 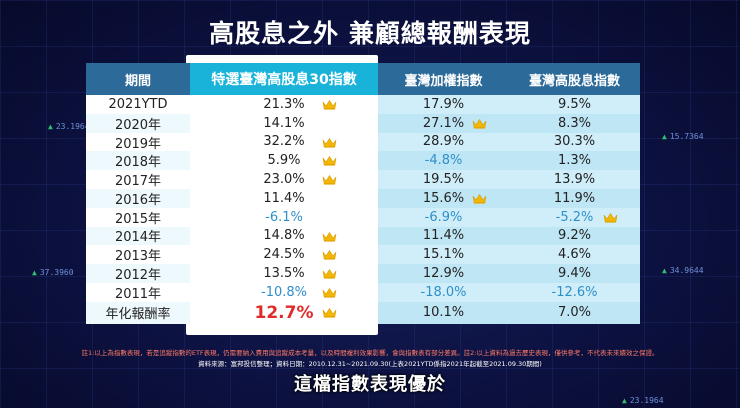 I want to click on table-row: 2019年 32.2% 28.9% 30.3%, so click(x=363, y=142).